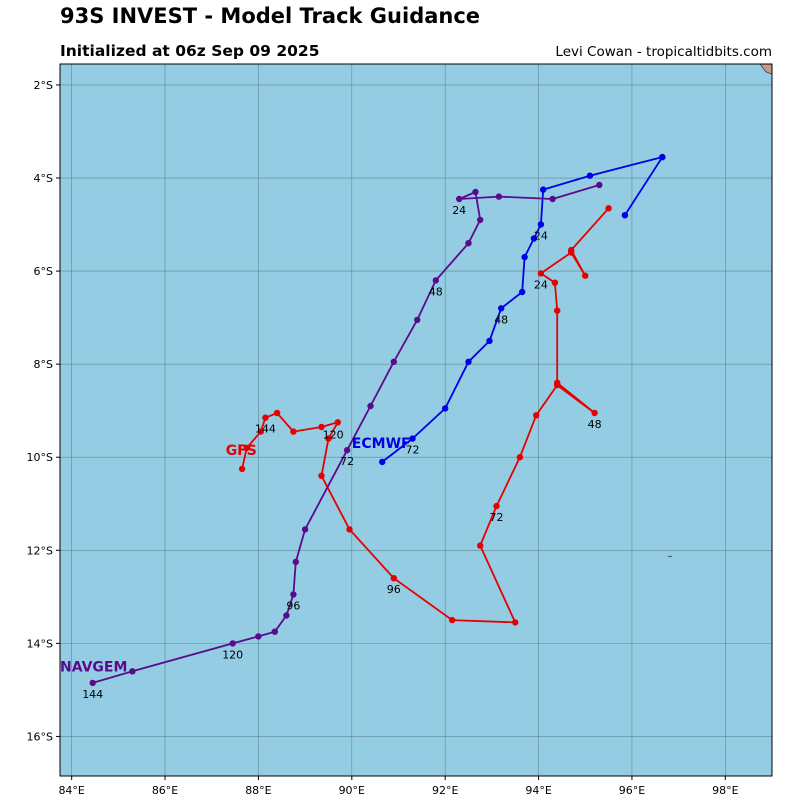 The width and height of the screenshot is (800, 800). What do you see at coordinates (670, 556) in the screenshot?
I see `small-island` at bounding box center [670, 556].